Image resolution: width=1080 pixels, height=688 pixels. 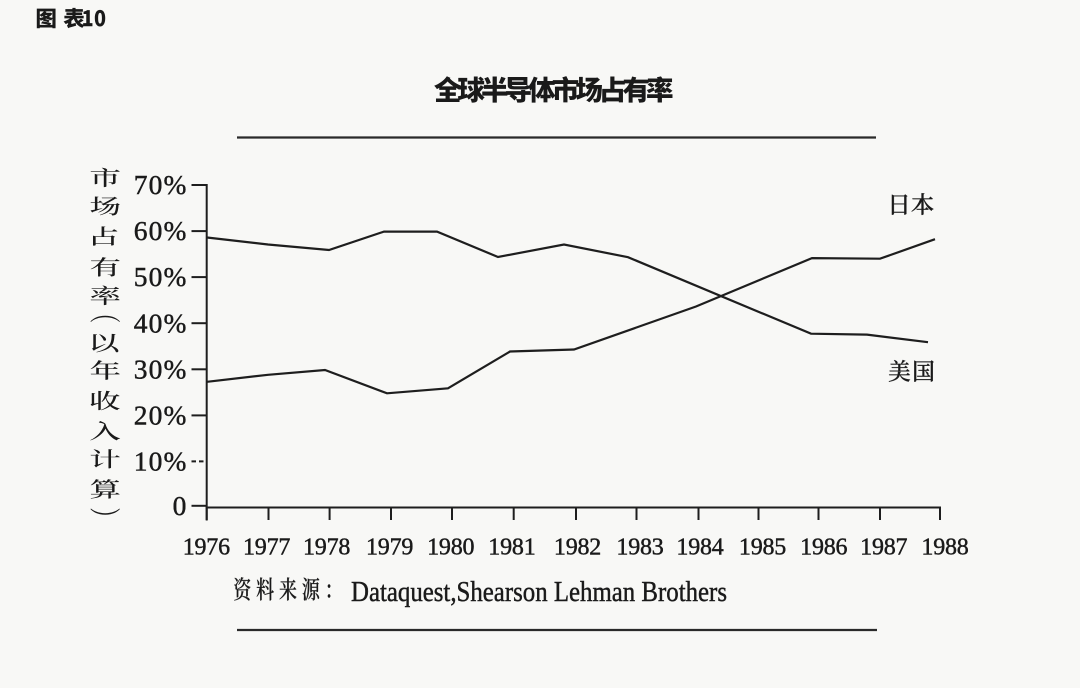 What do you see at coordinates (326, 548) in the screenshot?
I see `svg-text: 1978` at bounding box center [326, 548].